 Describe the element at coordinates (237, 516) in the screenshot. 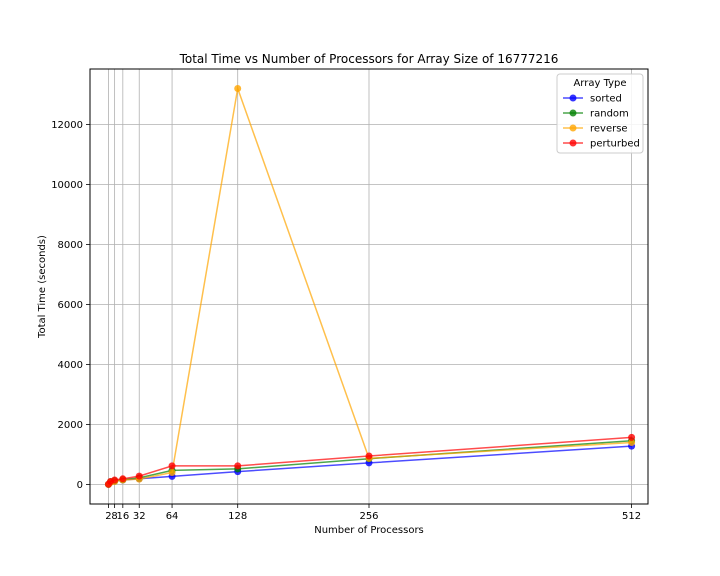

I see `x-tick-label: 128` at that location.